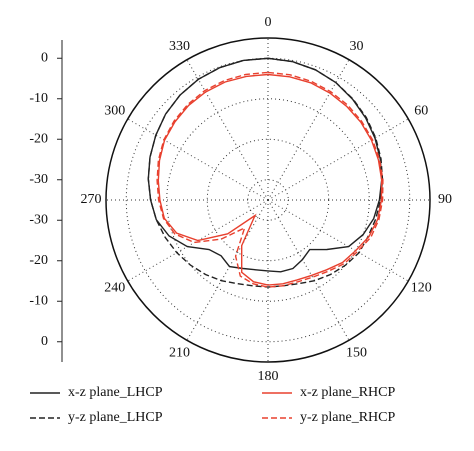  What do you see at coordinates (115, 417) in the screenshot?
I see `legend-label: y-z plane_LHCP` at bounding box center [115, 417].